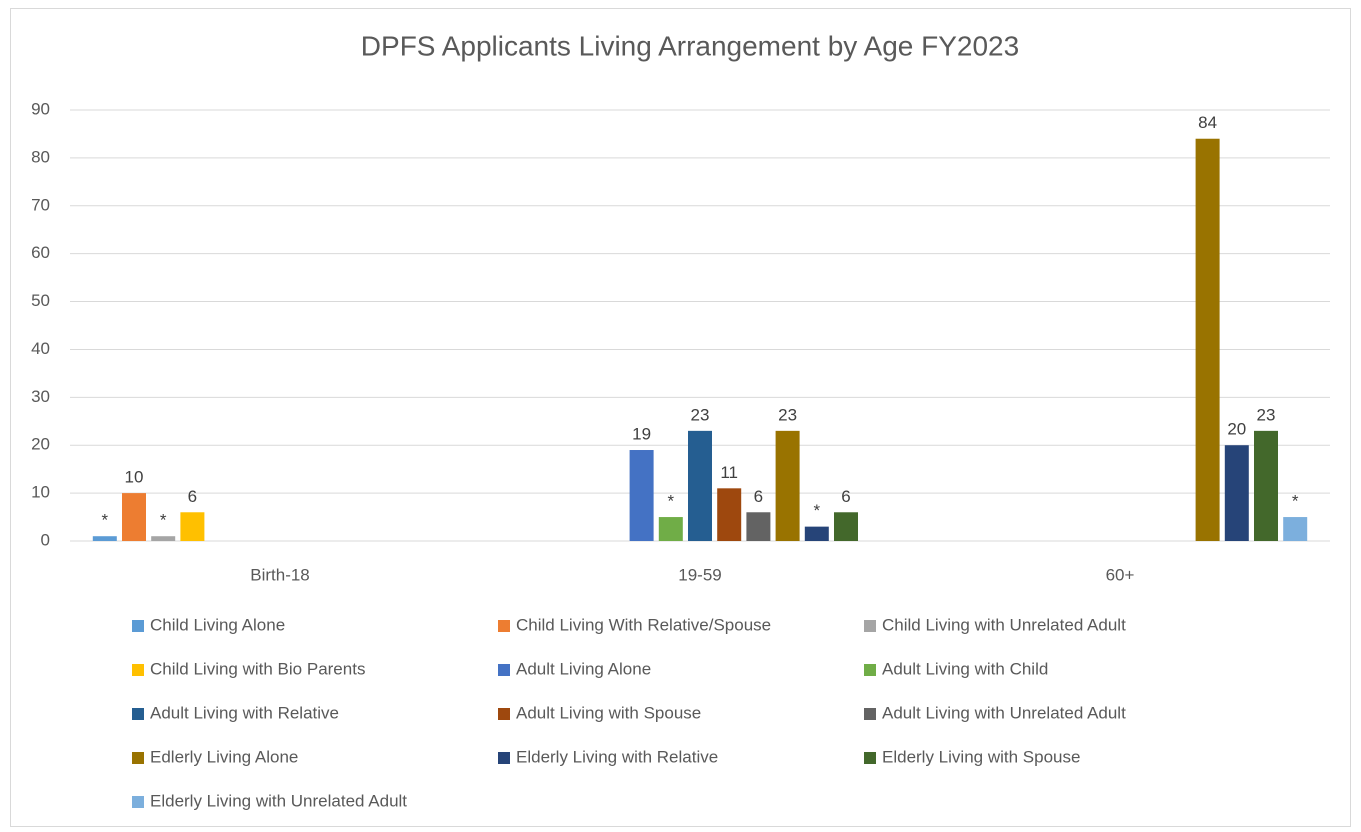 The width and height of the screenshot is (1361, 832). I want to click on legend-label: Elderly Living with Relative, so click(617, 756).